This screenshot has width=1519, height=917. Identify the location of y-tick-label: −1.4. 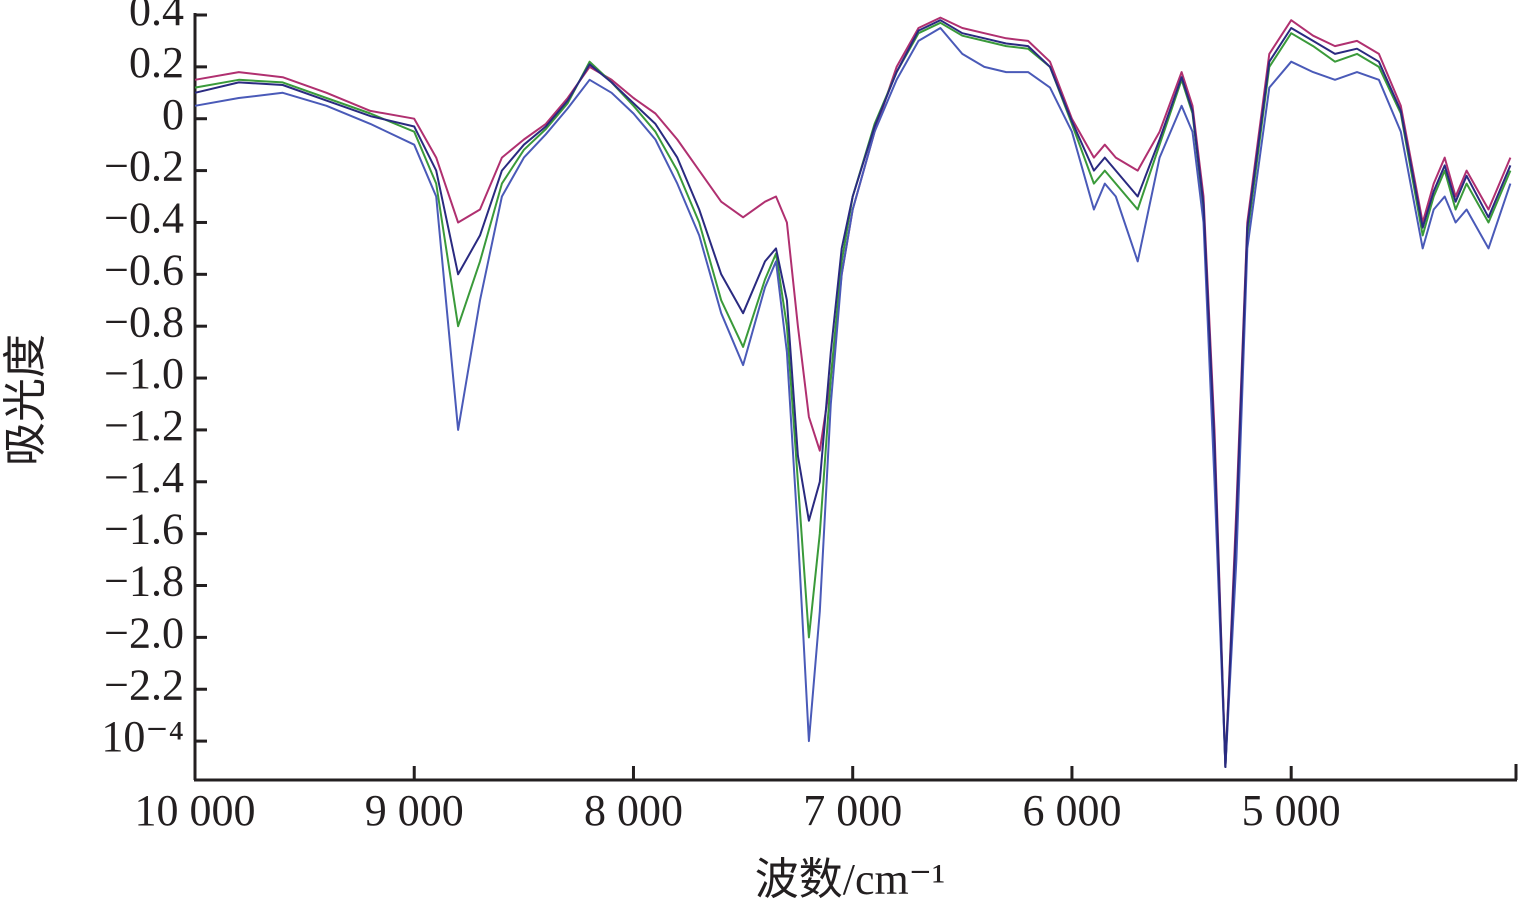
(144, 477).